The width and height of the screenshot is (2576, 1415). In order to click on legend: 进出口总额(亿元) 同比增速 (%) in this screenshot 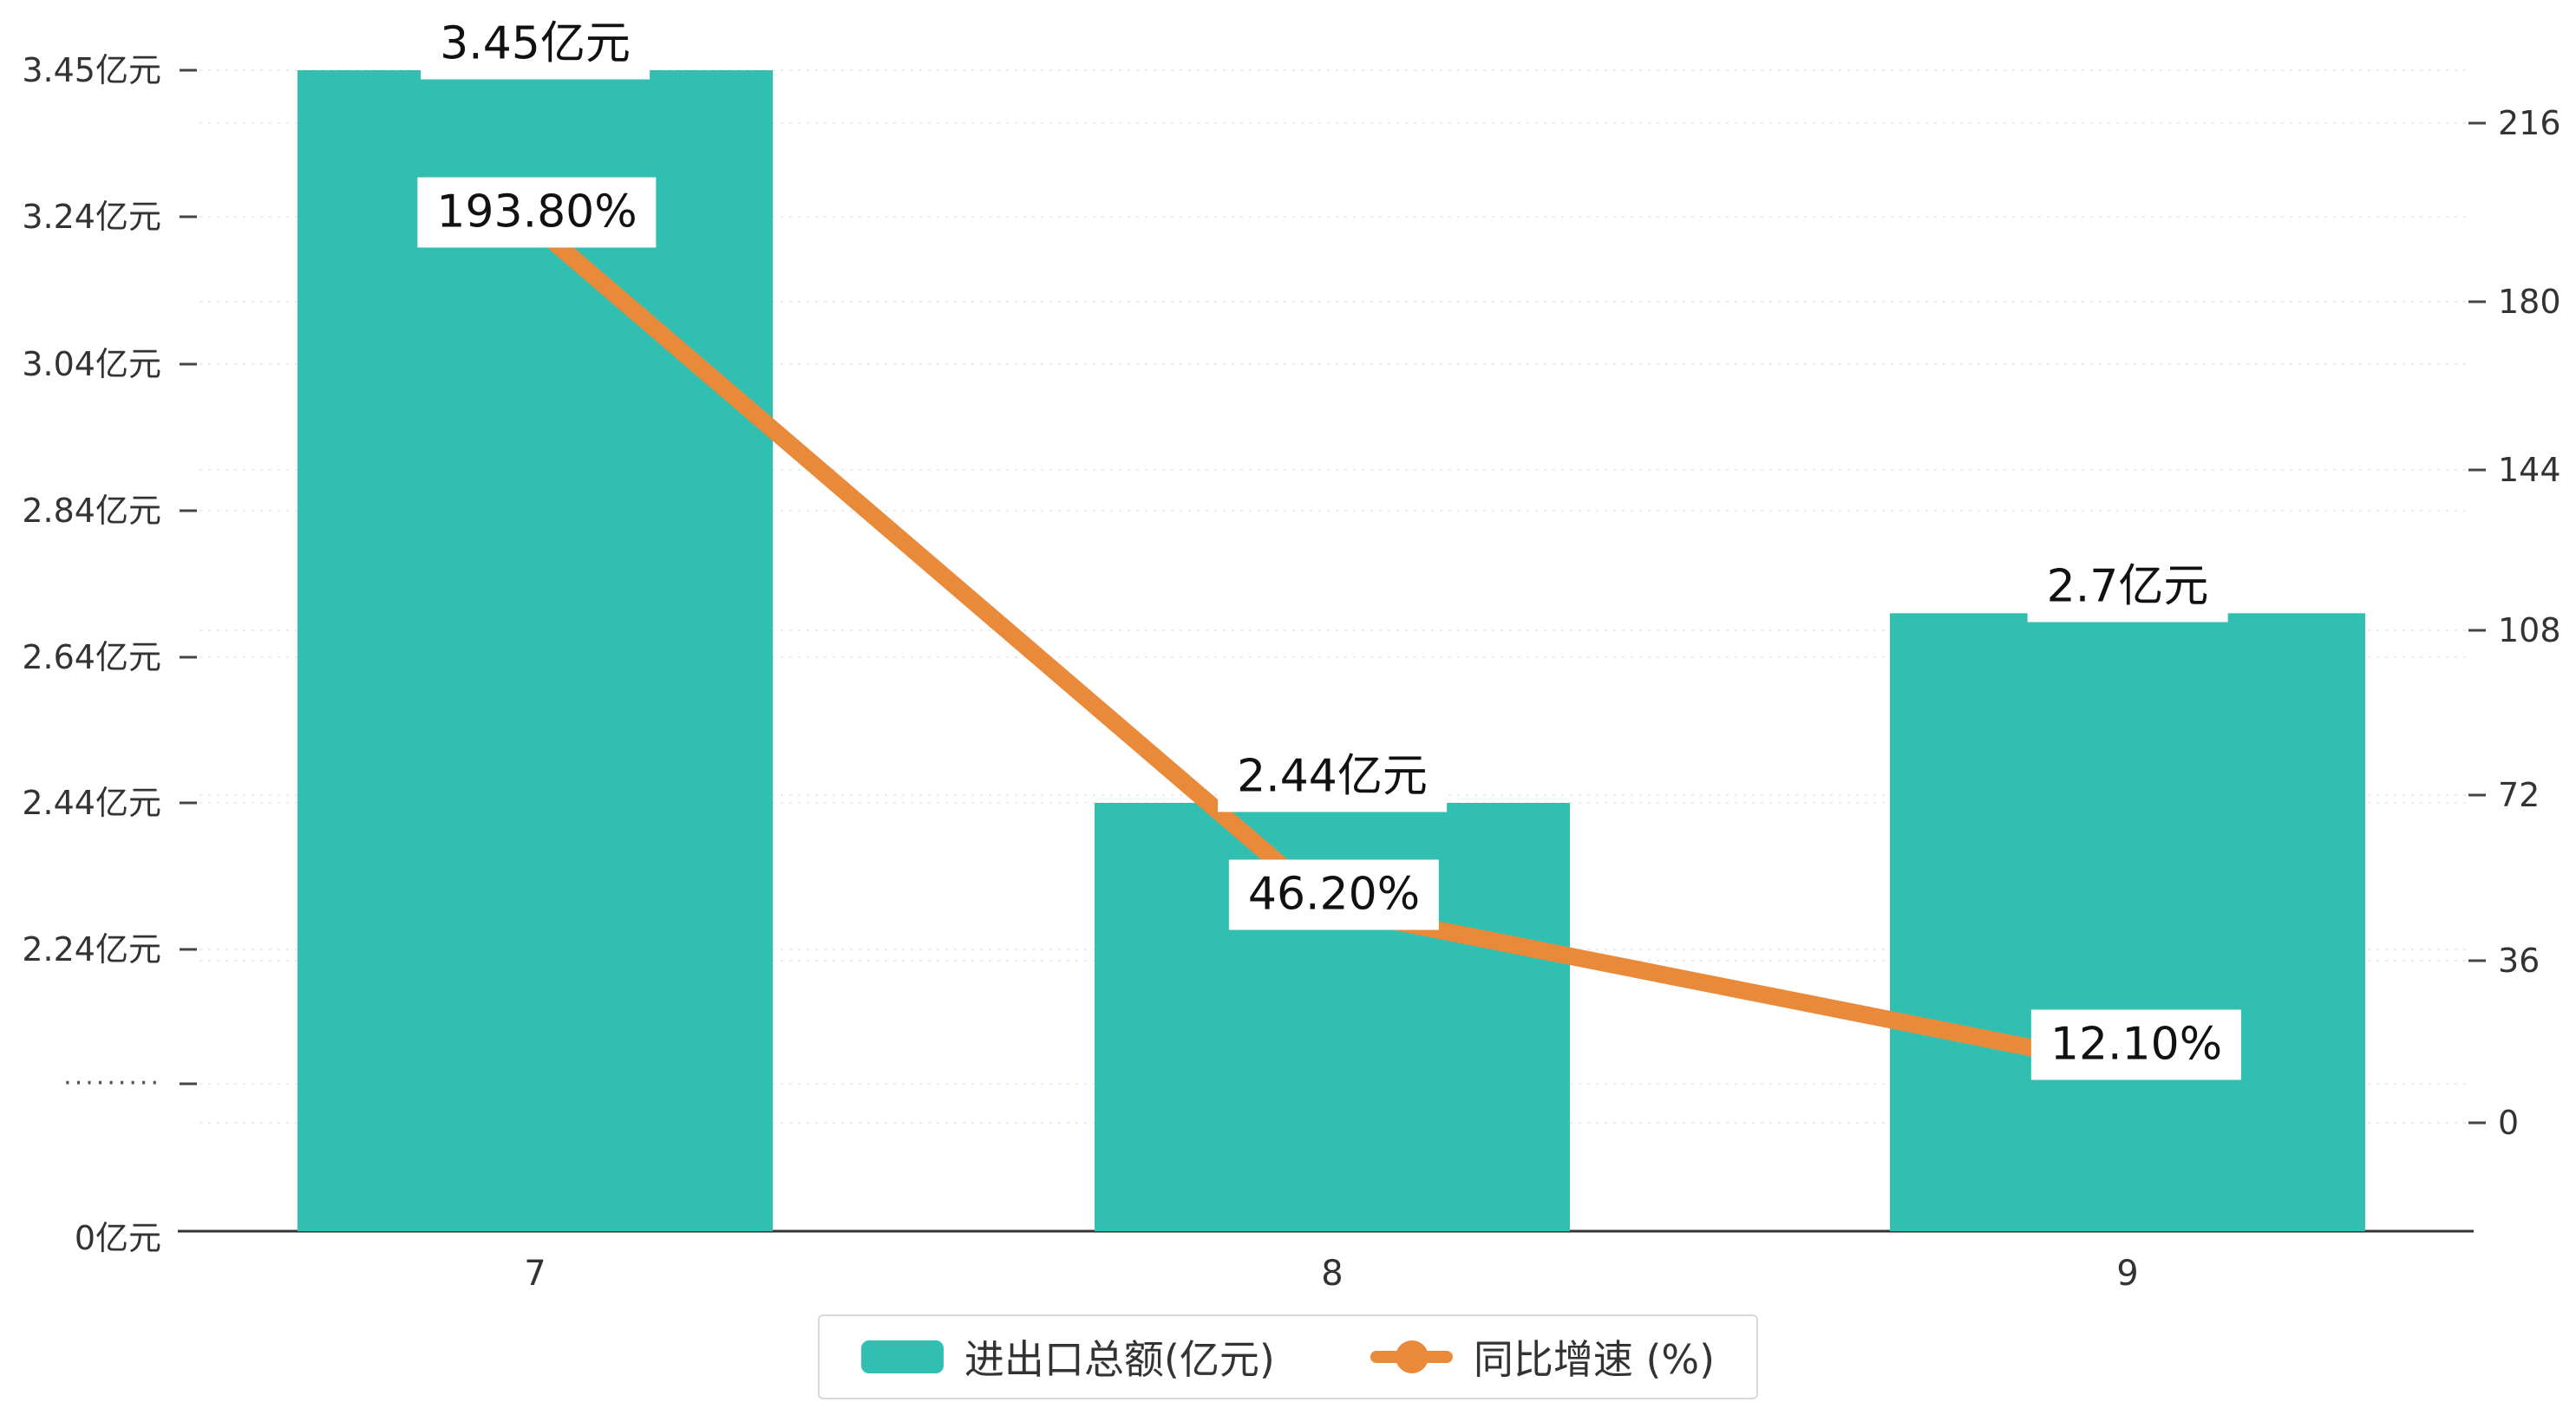, I will do `click(1288, 1356)`.